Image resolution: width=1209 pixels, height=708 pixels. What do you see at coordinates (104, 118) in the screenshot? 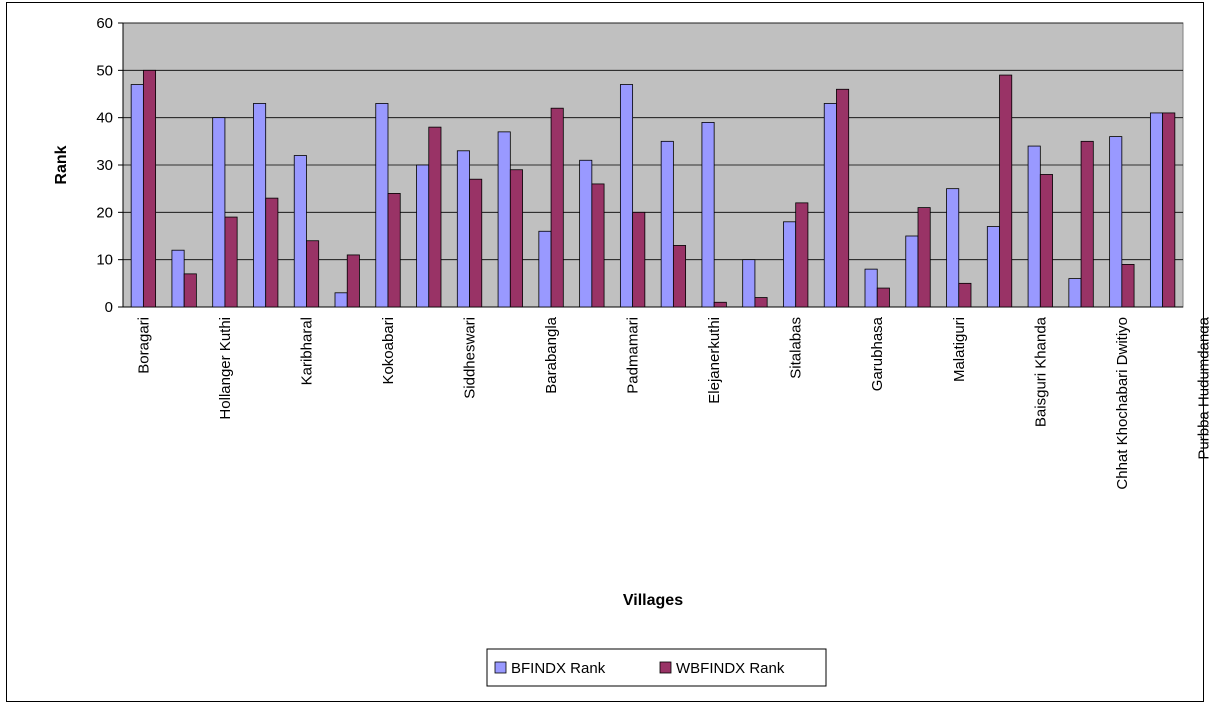
I see `y-tick-label: 40` at bounding box center [104, 118].